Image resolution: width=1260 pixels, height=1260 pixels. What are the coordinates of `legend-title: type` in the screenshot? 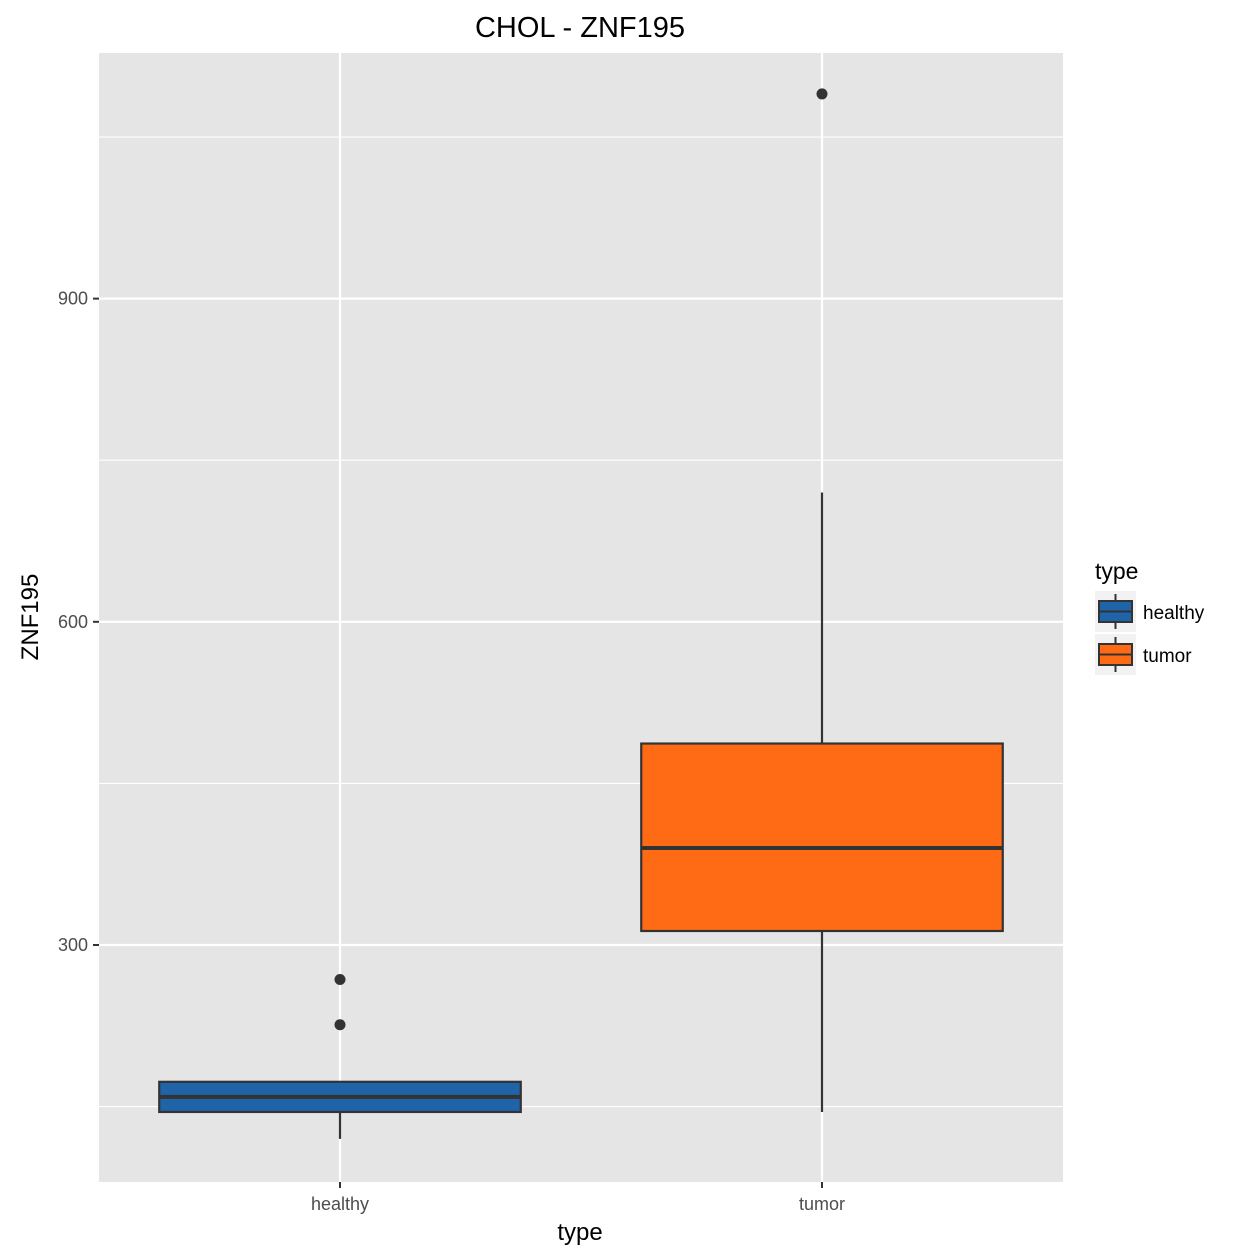 It's located at (1116, 571).